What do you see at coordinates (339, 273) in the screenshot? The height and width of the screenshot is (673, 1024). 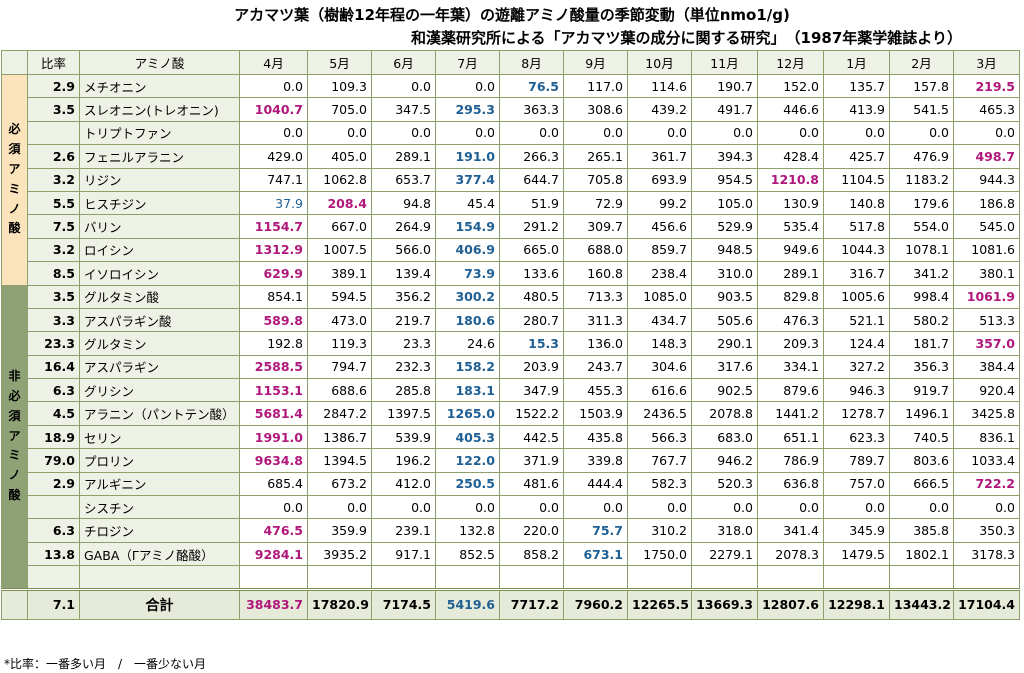 I see `value-cell: 389.1` at bounding box center [339, 273].